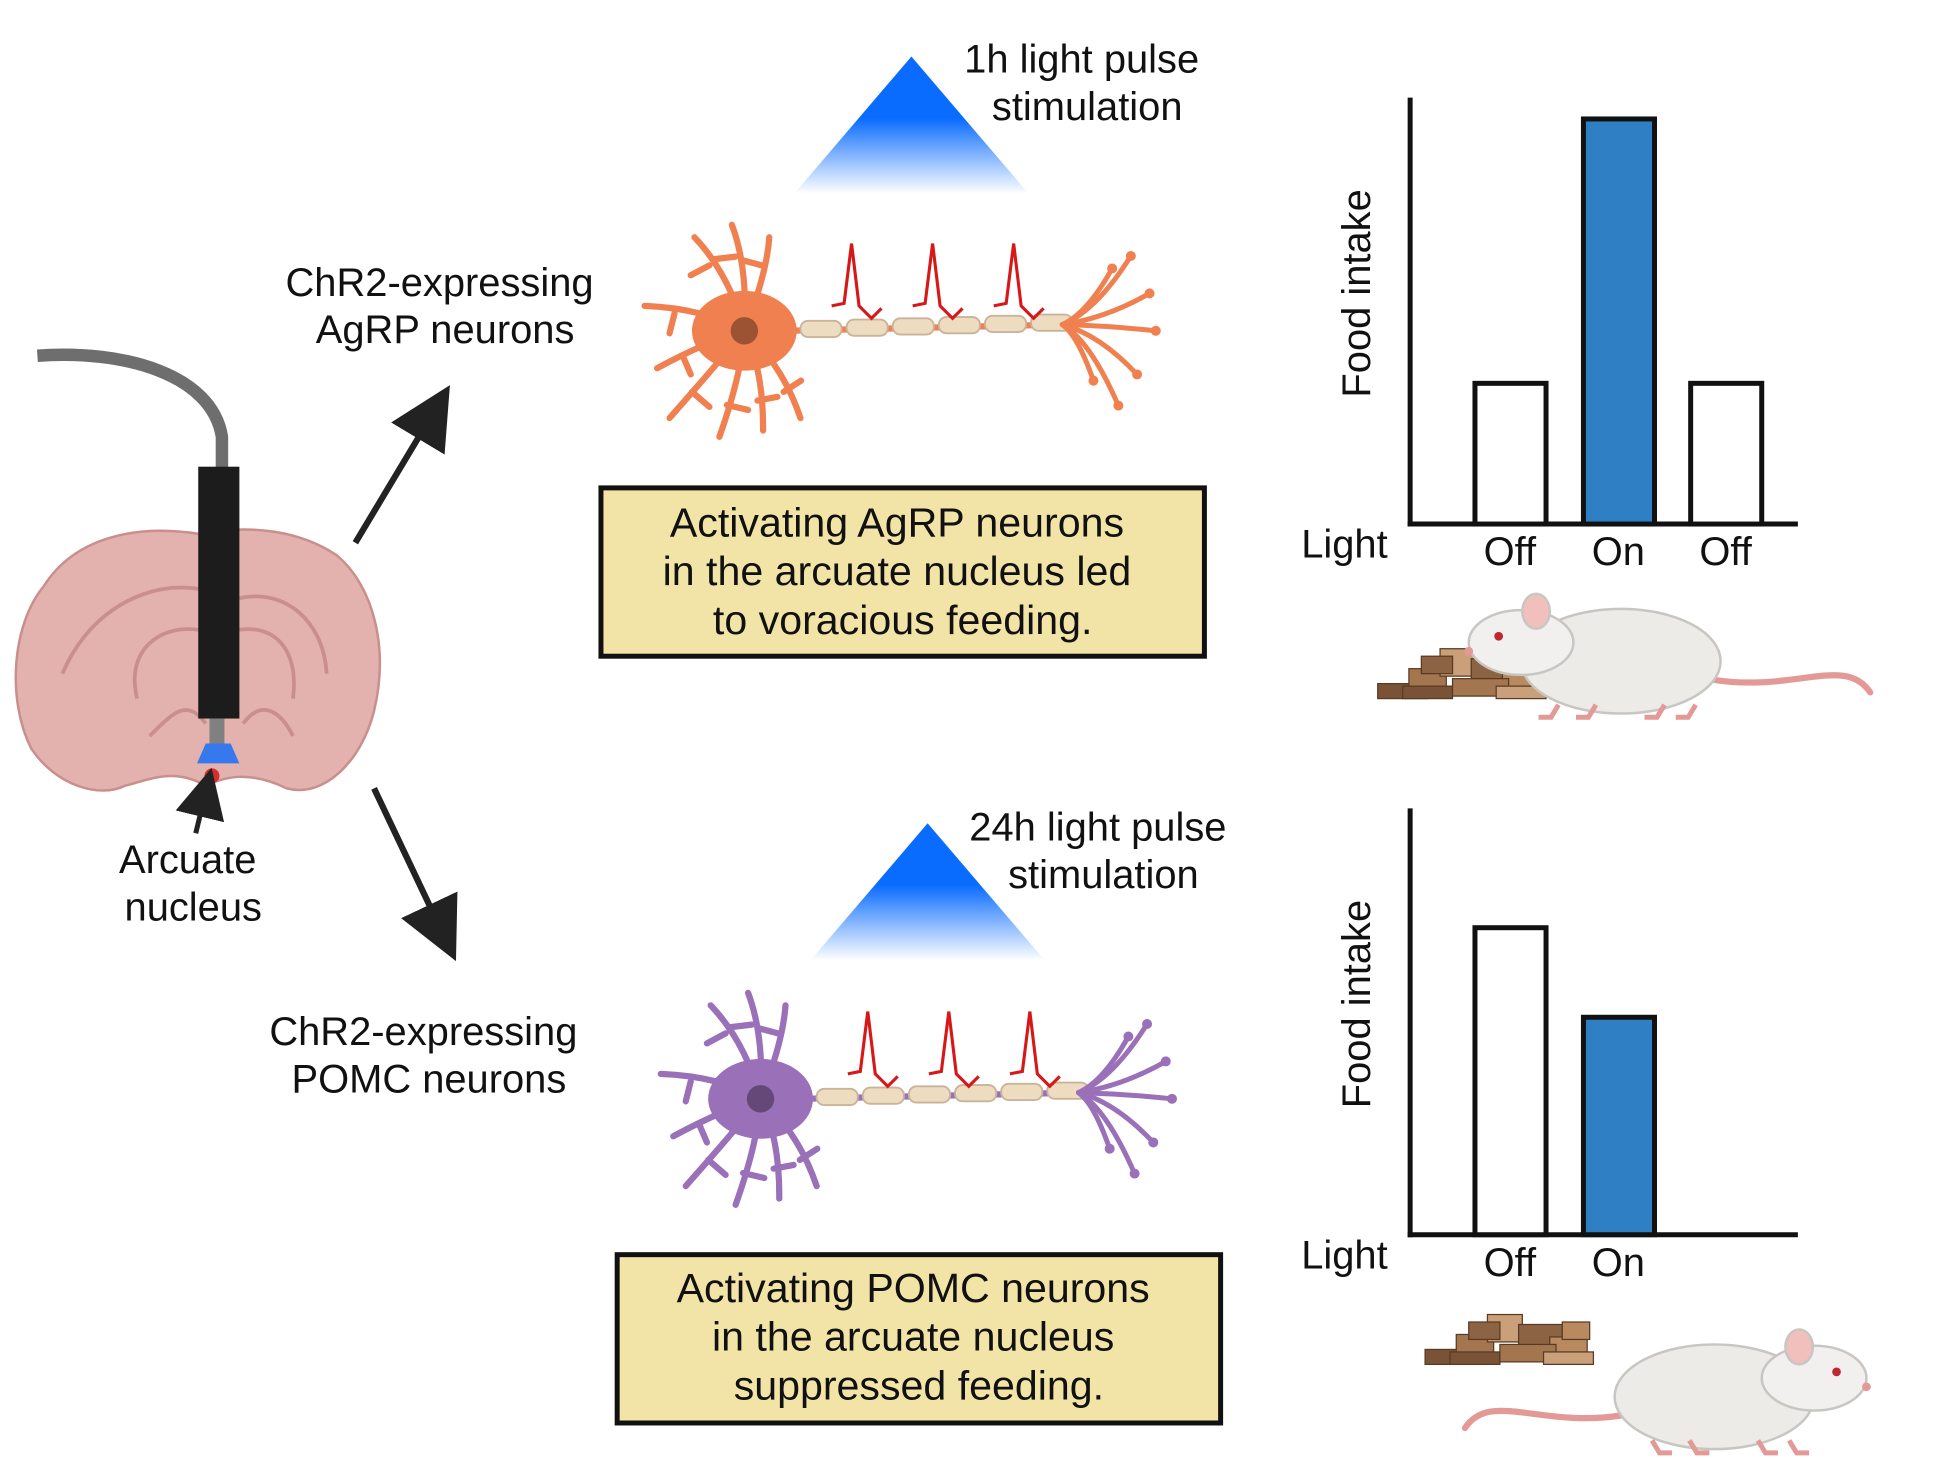  I want to click on pomc-neuron-icon, so click(917, 1098).